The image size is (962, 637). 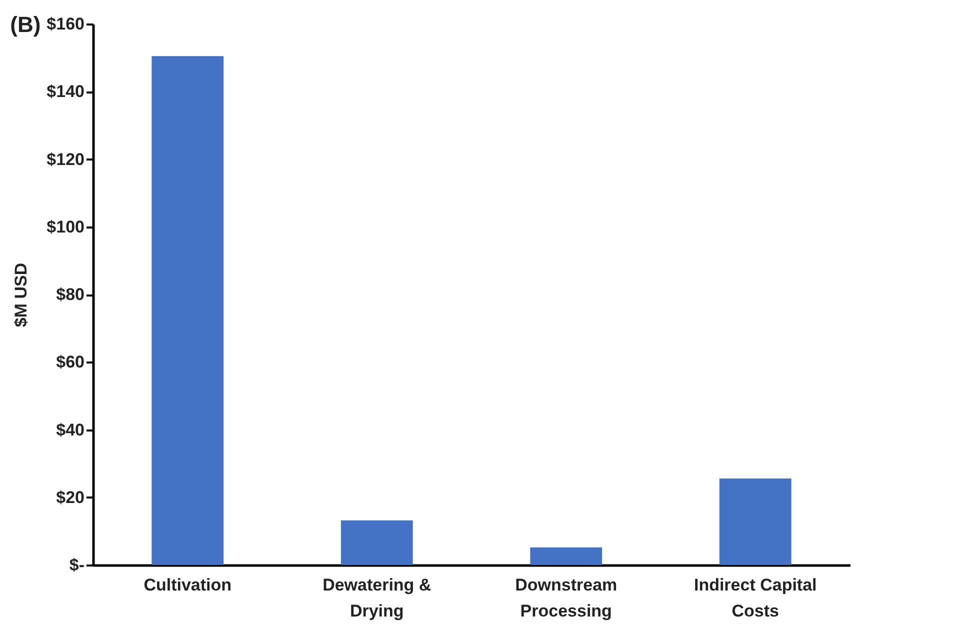 What do you see at coordinates (76, 565) in the screenshot?
I see `y-tick-label: $-` at bounding box center [76, 565].